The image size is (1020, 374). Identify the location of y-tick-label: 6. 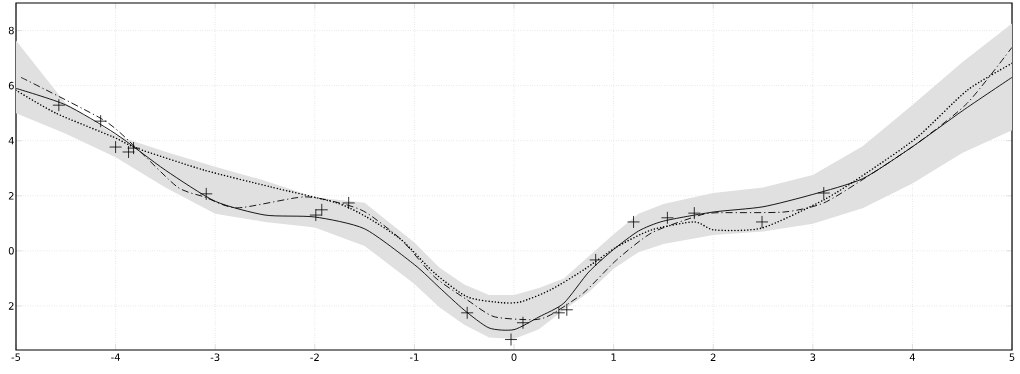
(11, 85).